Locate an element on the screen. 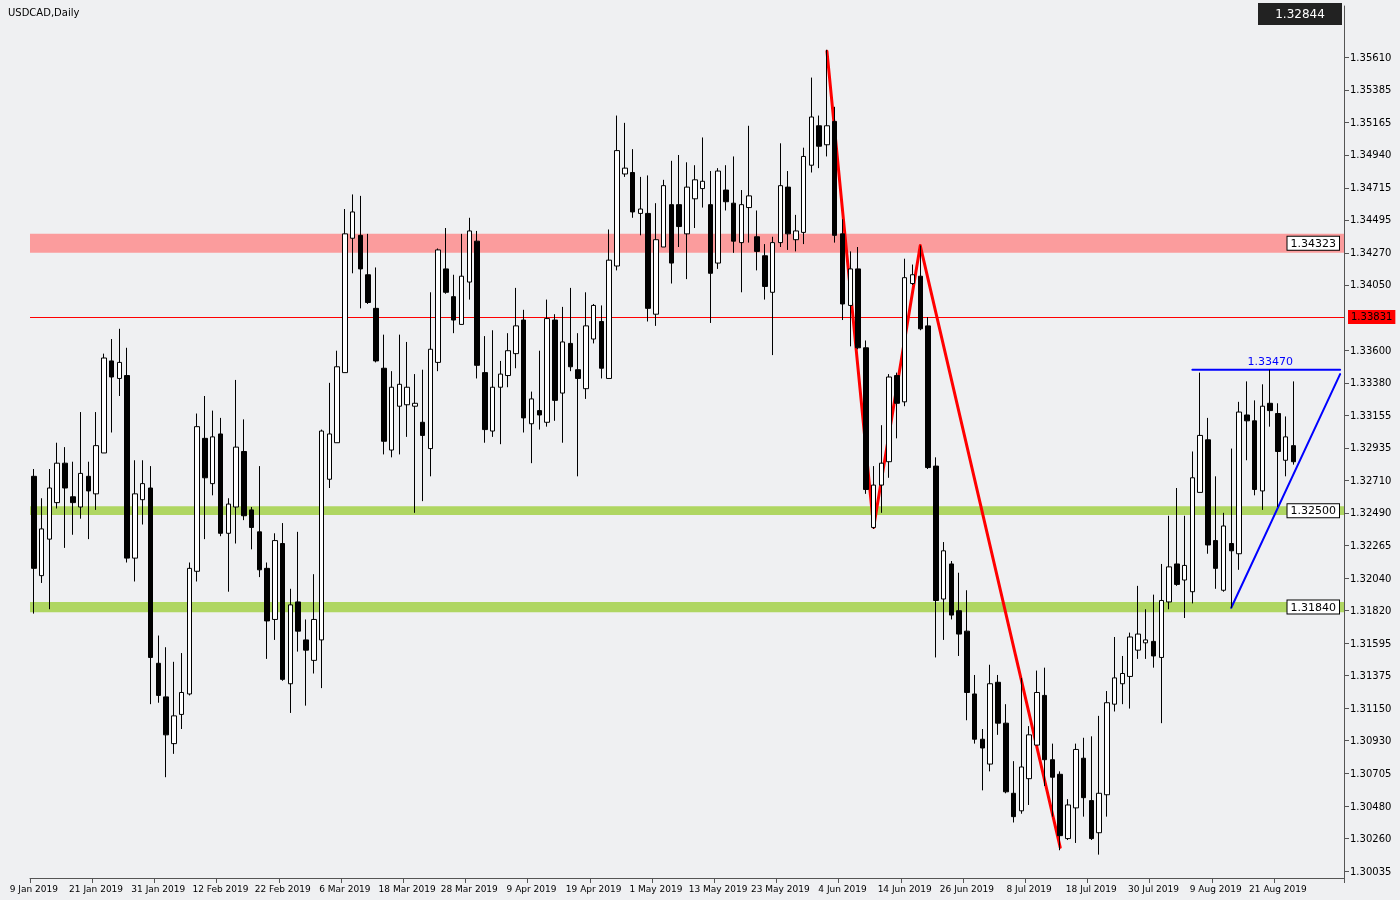 The height and width of the screenshot is (900, 1400). y-tick-label: 1.32040 is located at coordinates (1371, 579).